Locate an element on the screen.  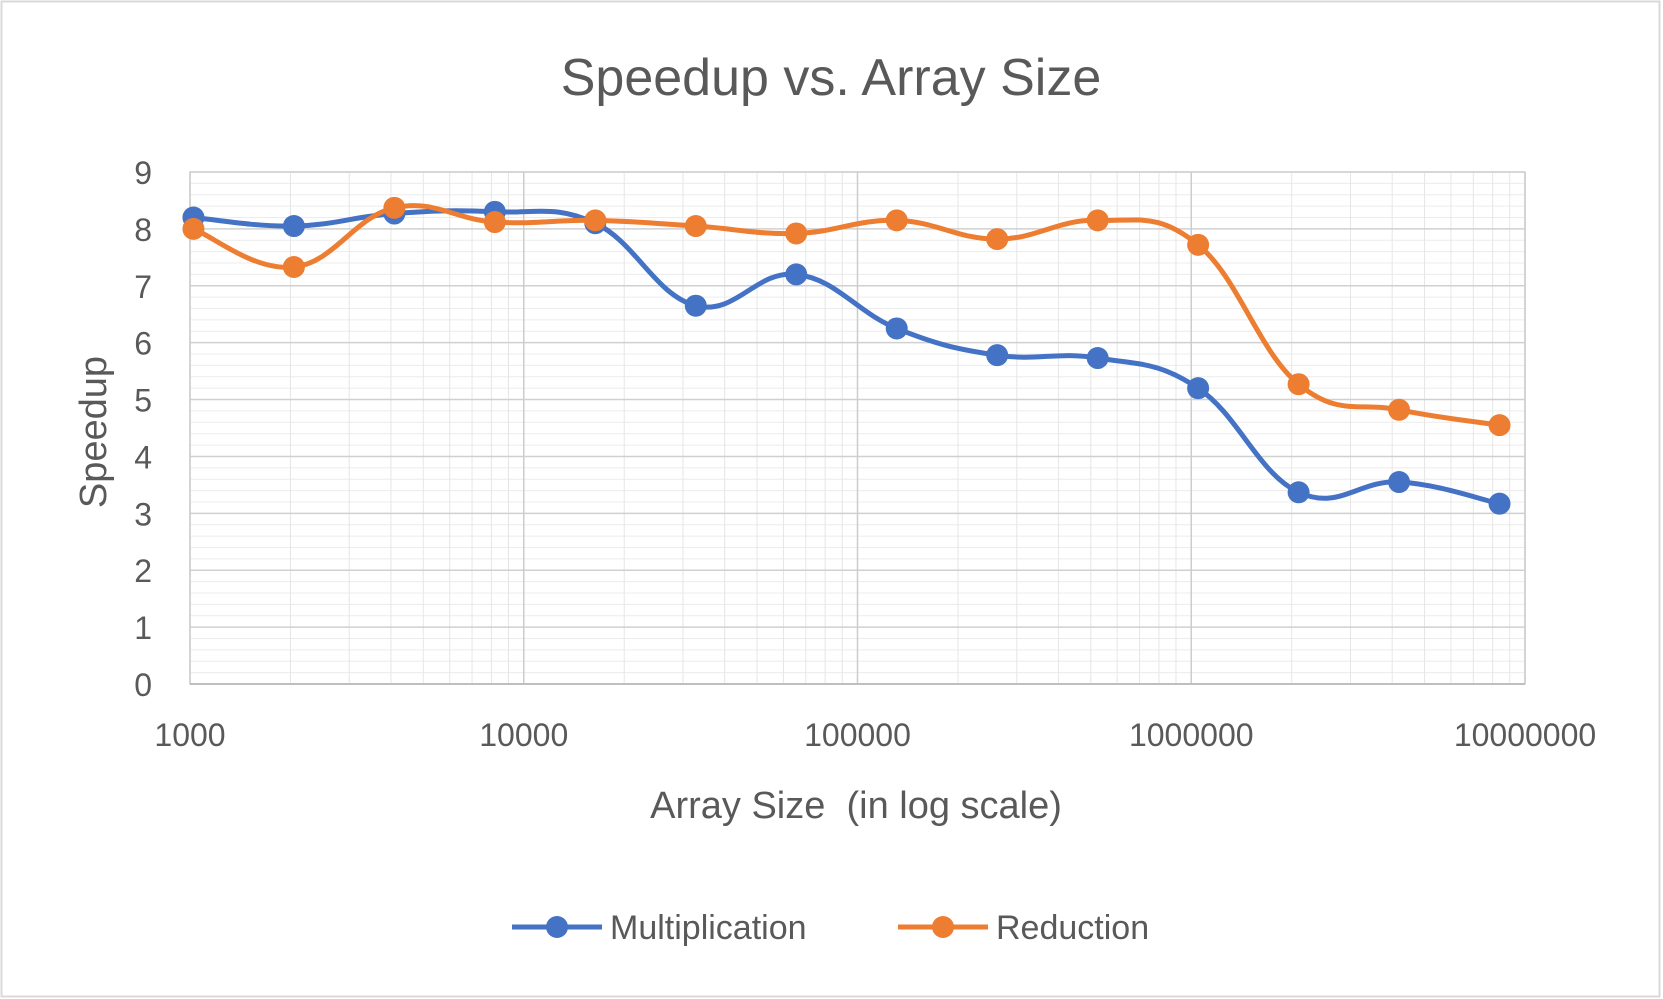
y-tick-label: 2 is located at coordinates (143, 571).